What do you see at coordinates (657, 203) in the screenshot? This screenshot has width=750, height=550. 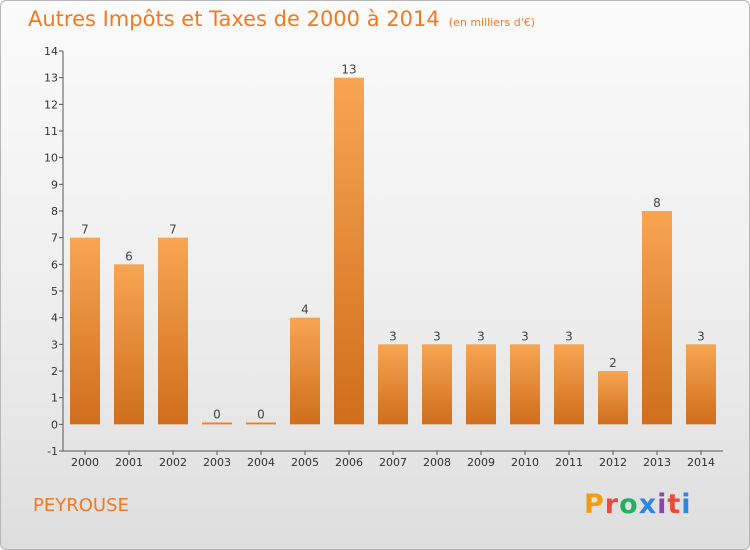 I see `bar-value-label: 8` at bounding box center [657, 203].